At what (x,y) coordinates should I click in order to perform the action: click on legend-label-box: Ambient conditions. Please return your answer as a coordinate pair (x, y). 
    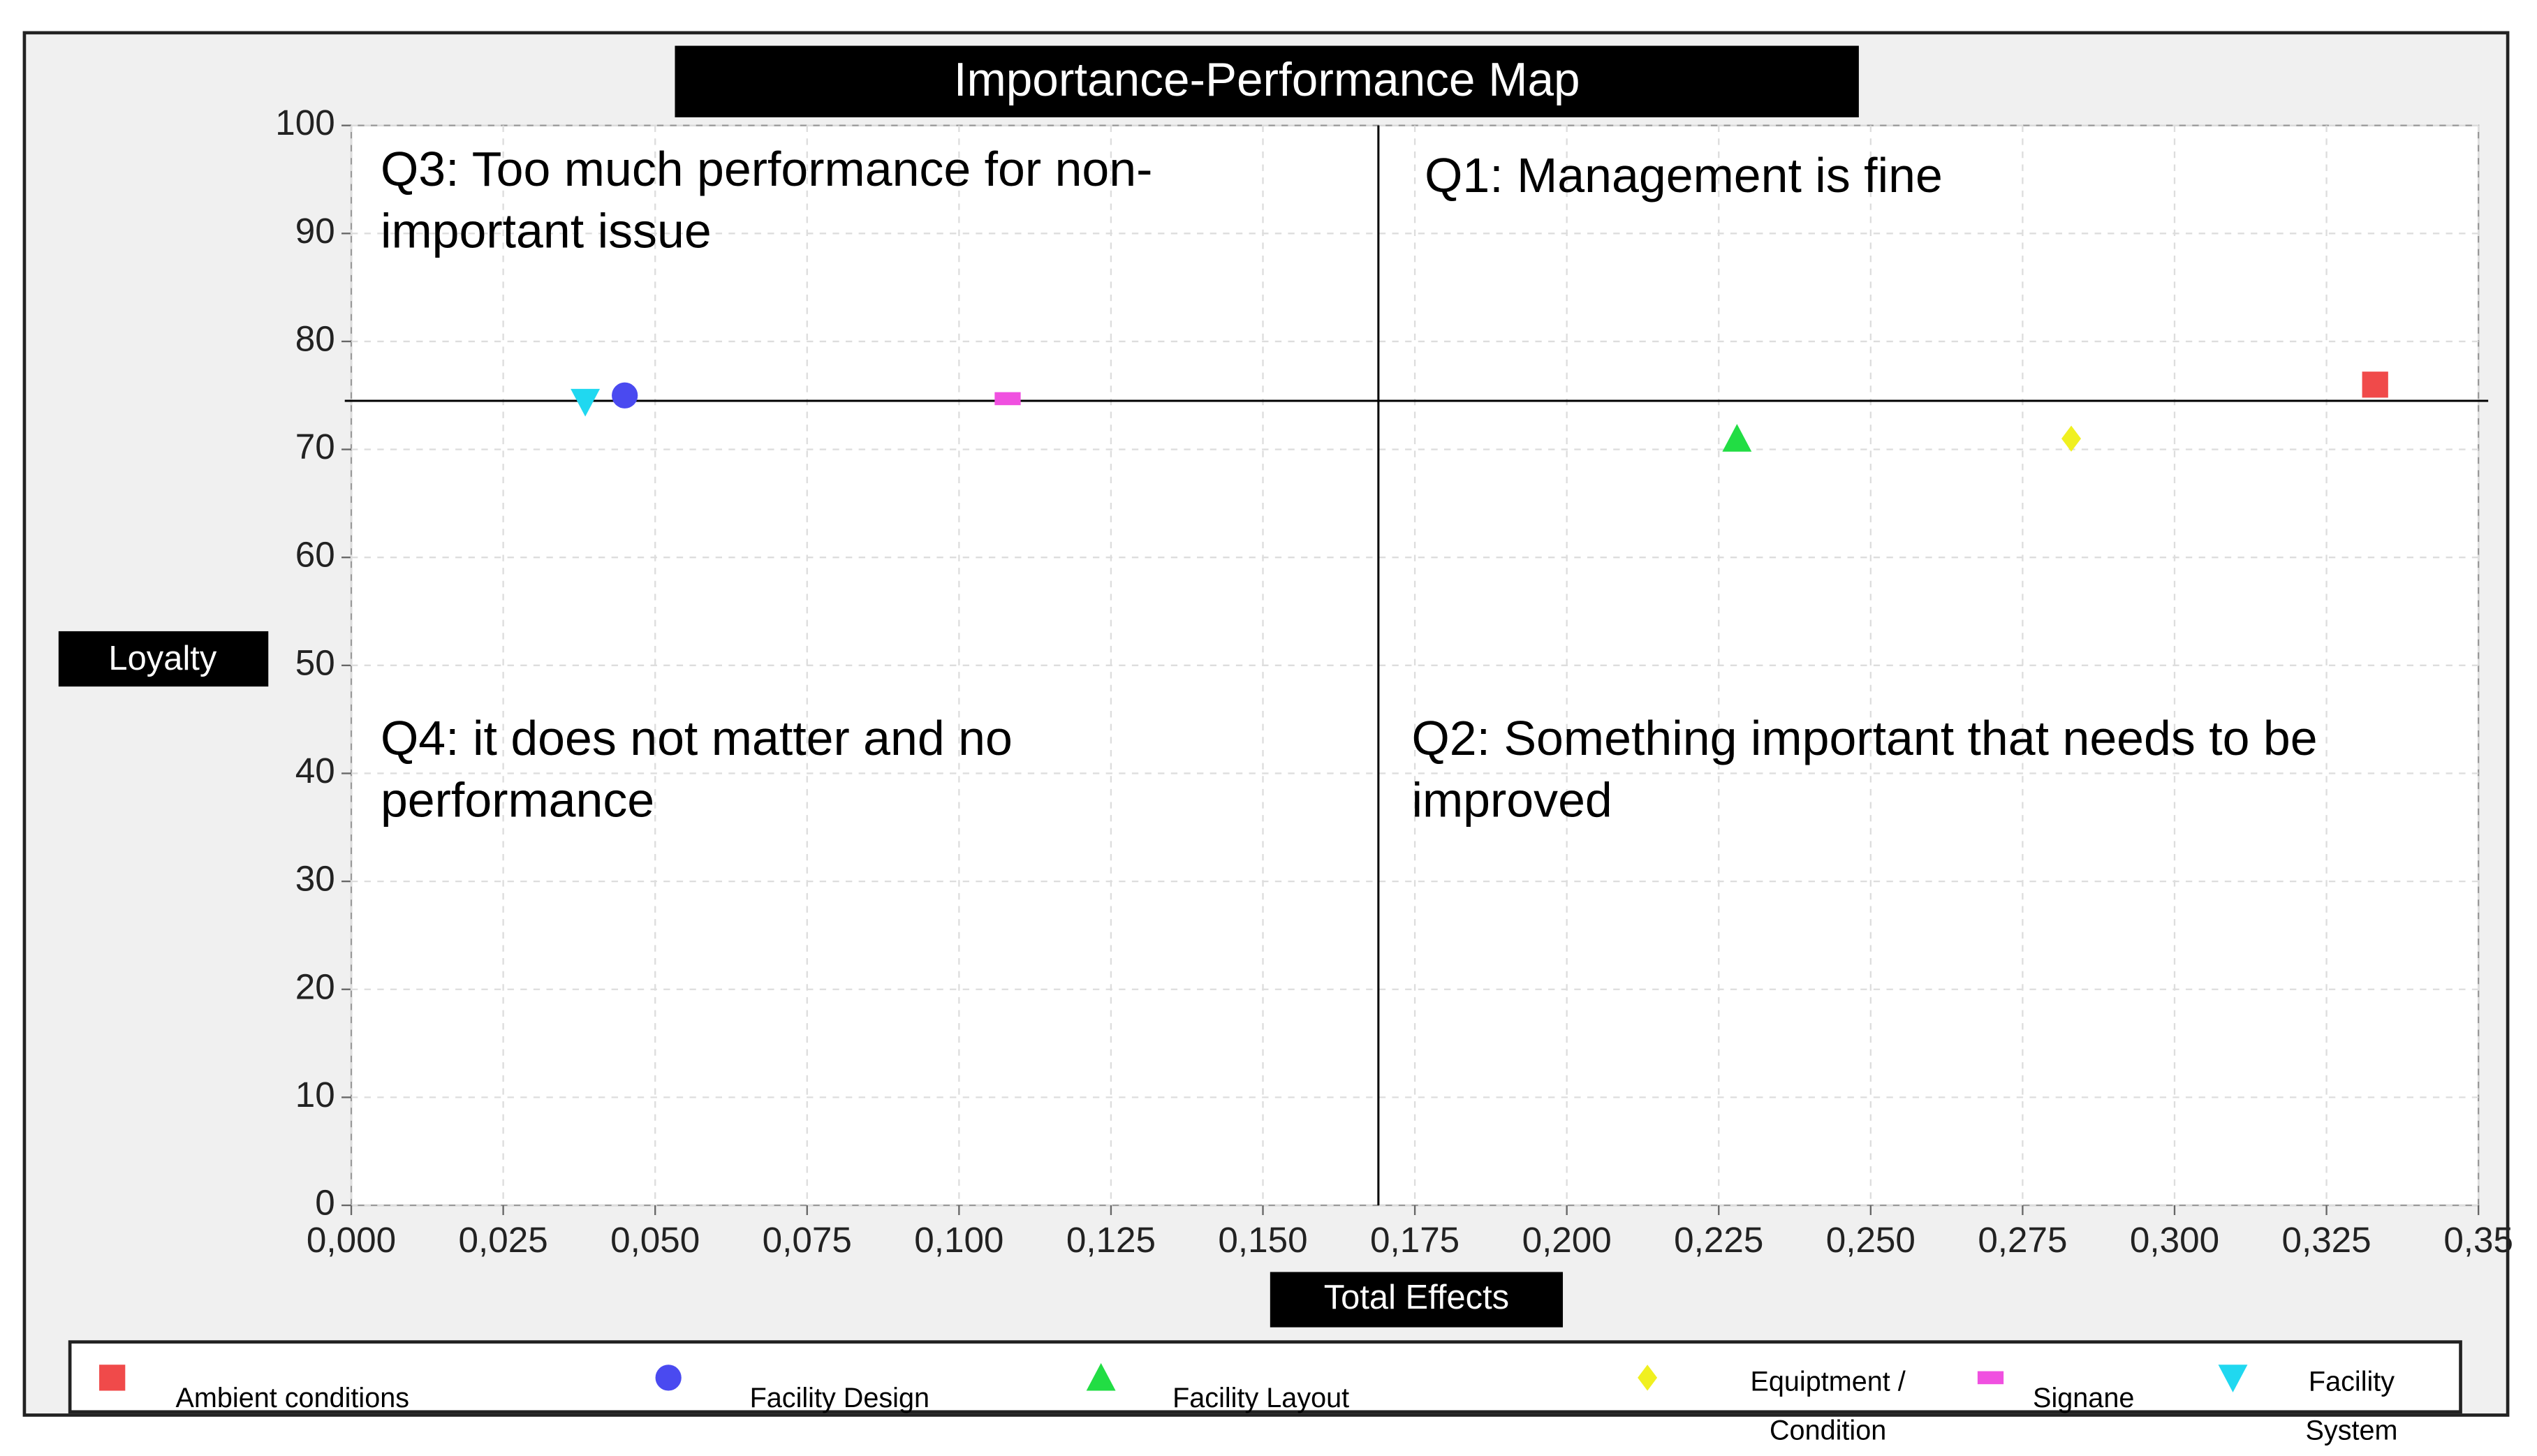
    Looking at the image, I should click on (292, 1398).